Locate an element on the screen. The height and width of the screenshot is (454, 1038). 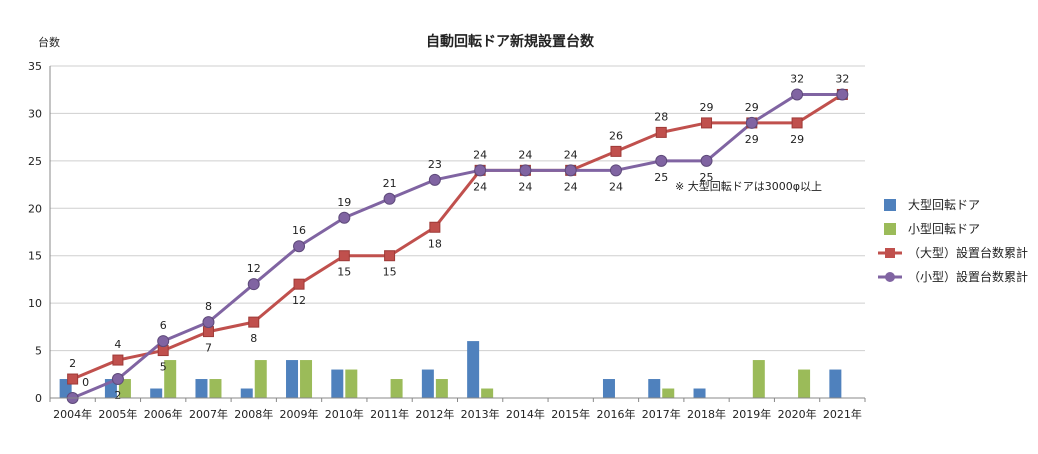
x-tick-label: 2016年 is located at coordinates (615, 414).